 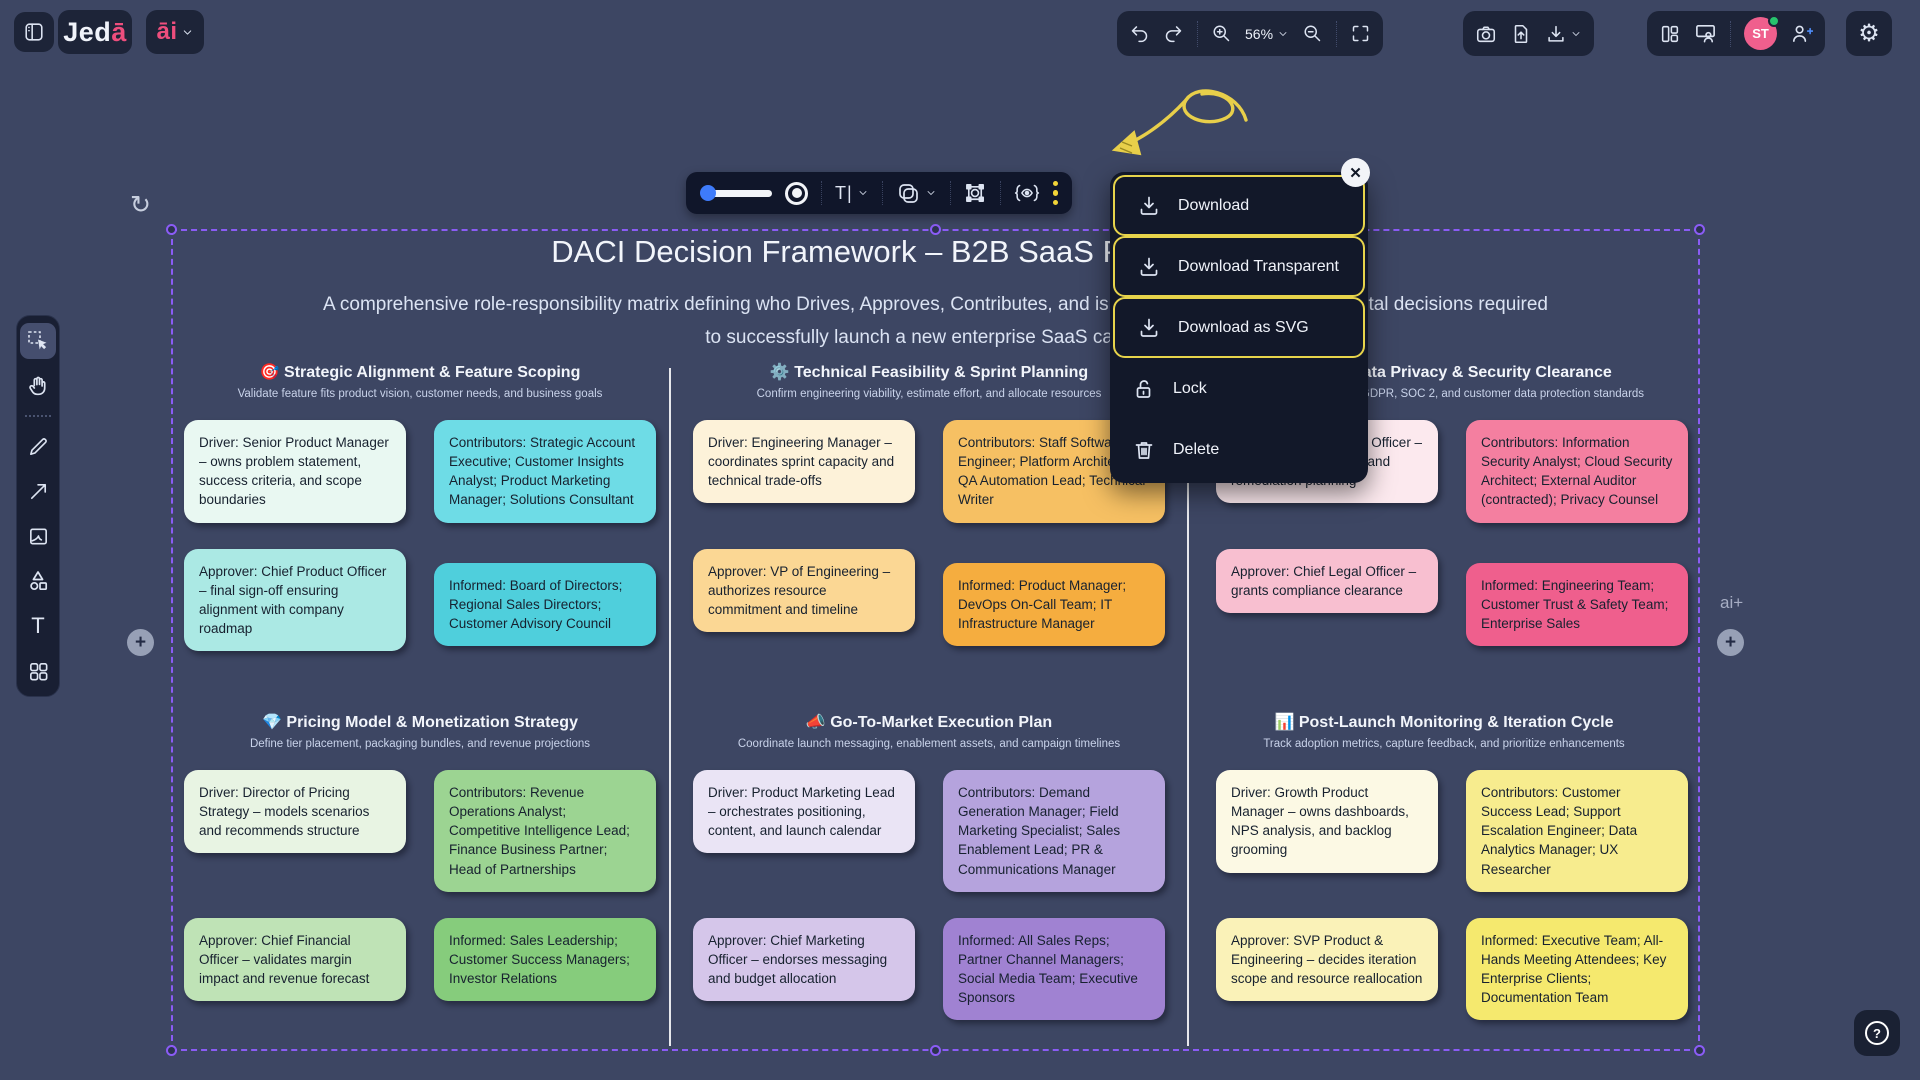 What do you see at coordinates (34, 32) in the screenshot?
I see `sidebar-toggle-button` at bounding box center [34, 32].